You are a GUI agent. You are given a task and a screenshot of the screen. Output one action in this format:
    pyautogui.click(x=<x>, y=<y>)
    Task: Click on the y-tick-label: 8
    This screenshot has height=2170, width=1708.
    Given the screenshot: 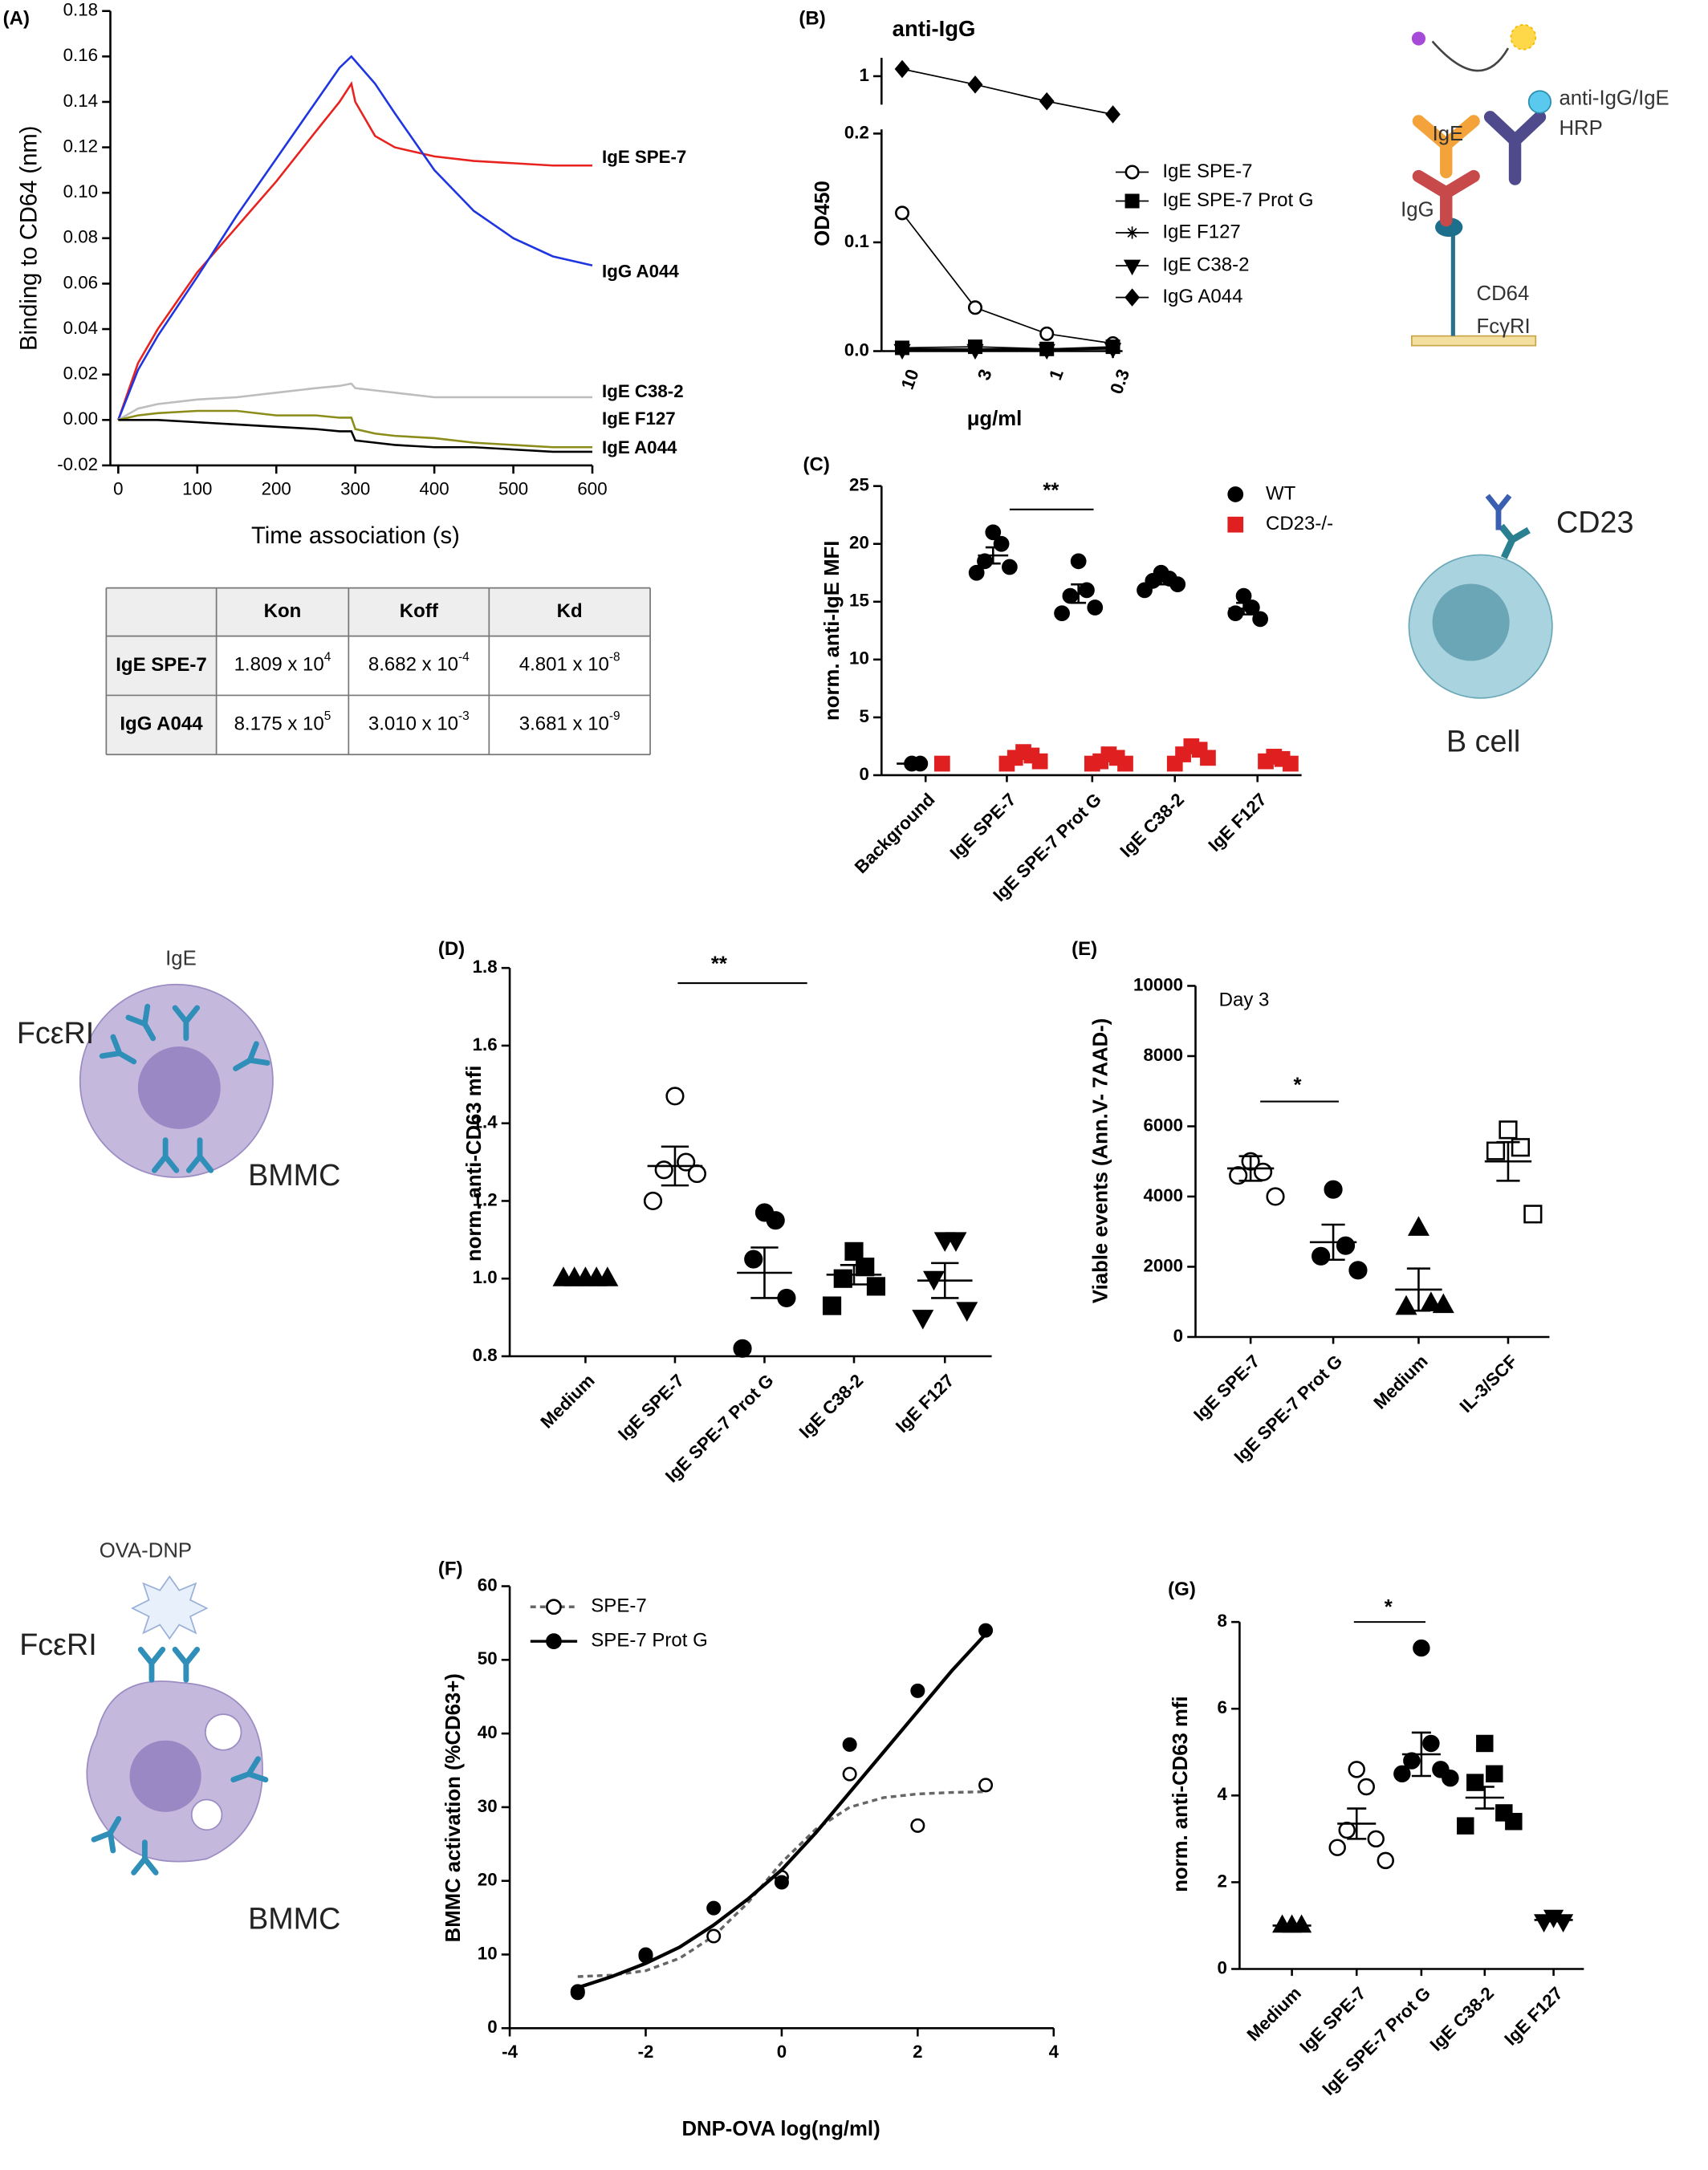 What is the action you would take?
    pyautogui.click(x=1222, y=1621)
    